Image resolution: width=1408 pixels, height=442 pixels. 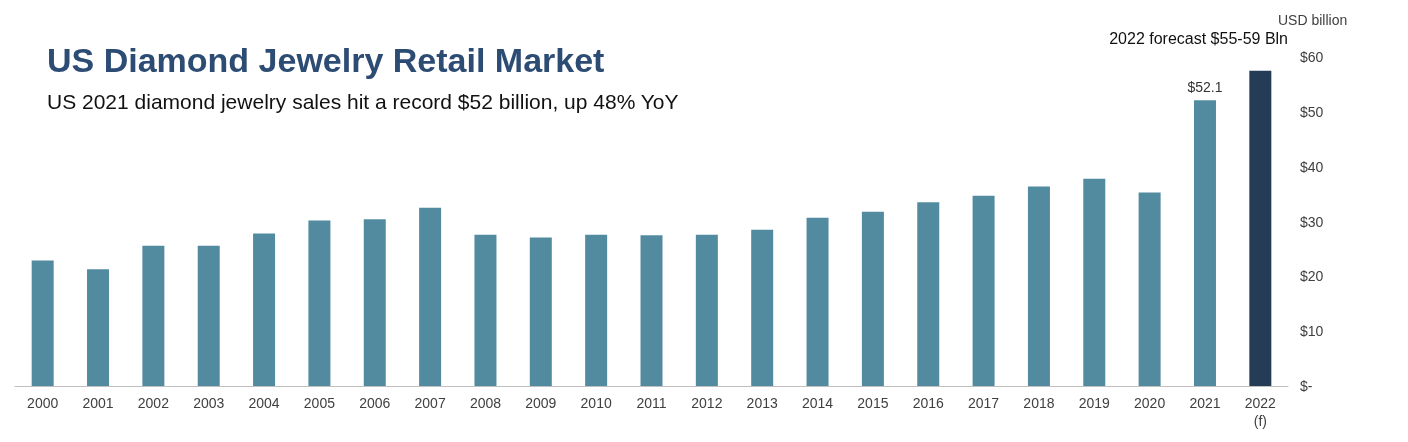 What do you see at coordinates (98, 403) in the screenshot?
I see `x-tick-label: 2001` at bounding box center [98, 403].